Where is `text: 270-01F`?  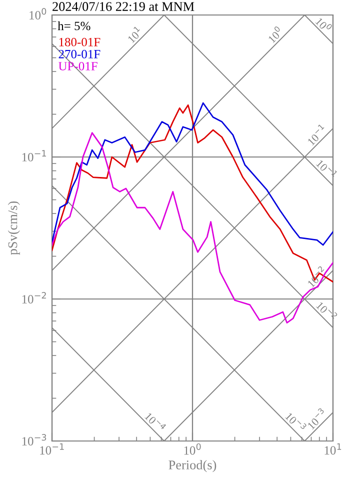
text: 270-01F is located at coordinates (79, 54).